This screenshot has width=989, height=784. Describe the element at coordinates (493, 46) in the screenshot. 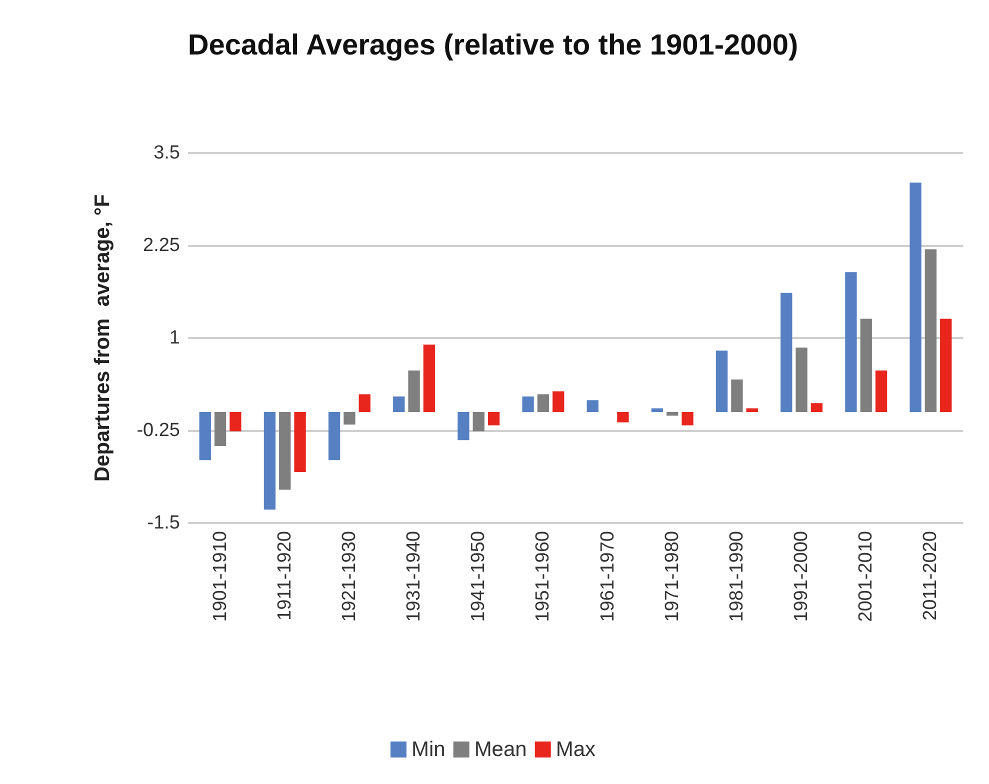

I see `chart-title: Decadal Averages (relative to the 1901-2000)` at that location.